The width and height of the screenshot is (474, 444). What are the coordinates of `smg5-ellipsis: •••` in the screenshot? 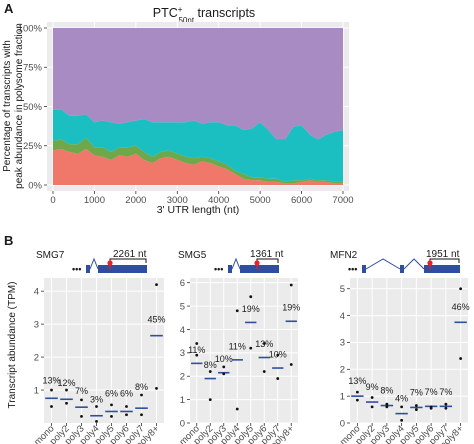 It's located at (218, 269).